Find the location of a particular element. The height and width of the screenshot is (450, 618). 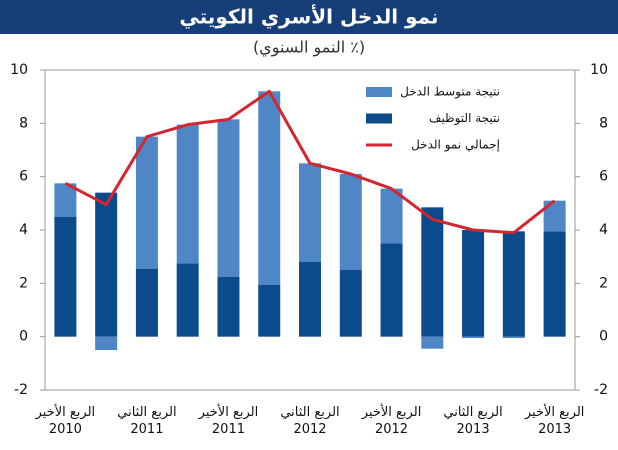

x-tick-label: الربع الثاني 2012 is located at coordinates (310, 421).